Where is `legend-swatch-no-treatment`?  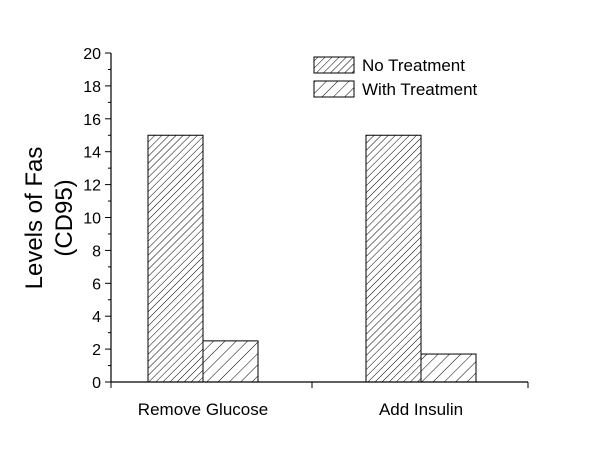 legend-swatch-no-treatment is located at coordinates (334, 65).